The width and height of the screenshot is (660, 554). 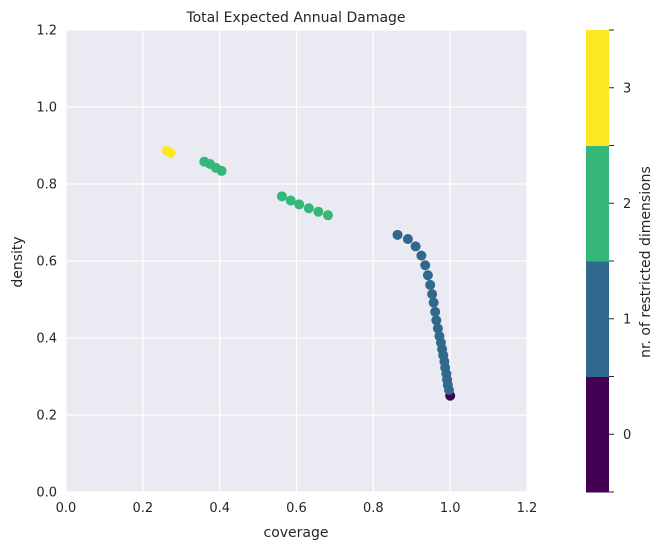 I want to click on y-tick-label: 1.0, so click(x=46, y=108).